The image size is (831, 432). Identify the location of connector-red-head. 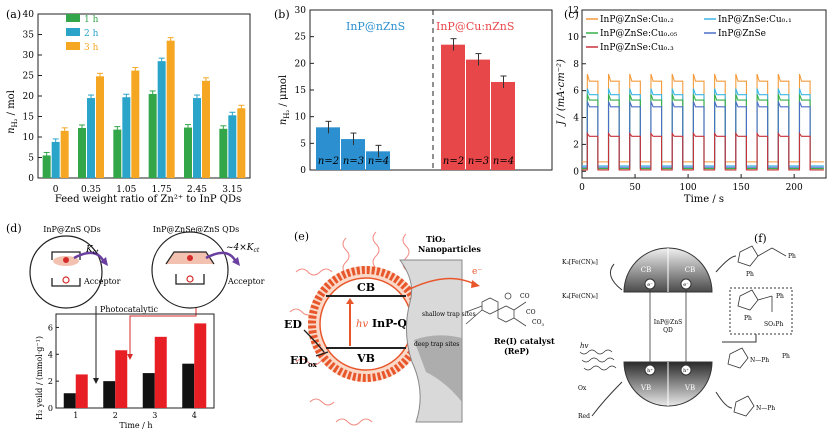
(130, 357).